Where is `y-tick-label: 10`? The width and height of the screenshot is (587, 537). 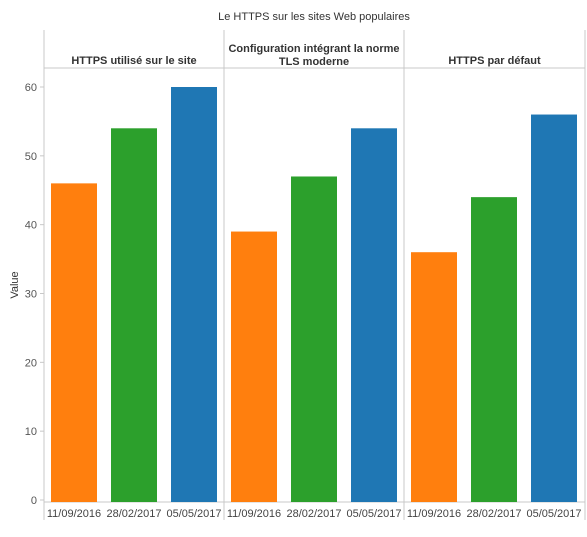
y-tick-label: 10 is located at coordinates (31, 432).